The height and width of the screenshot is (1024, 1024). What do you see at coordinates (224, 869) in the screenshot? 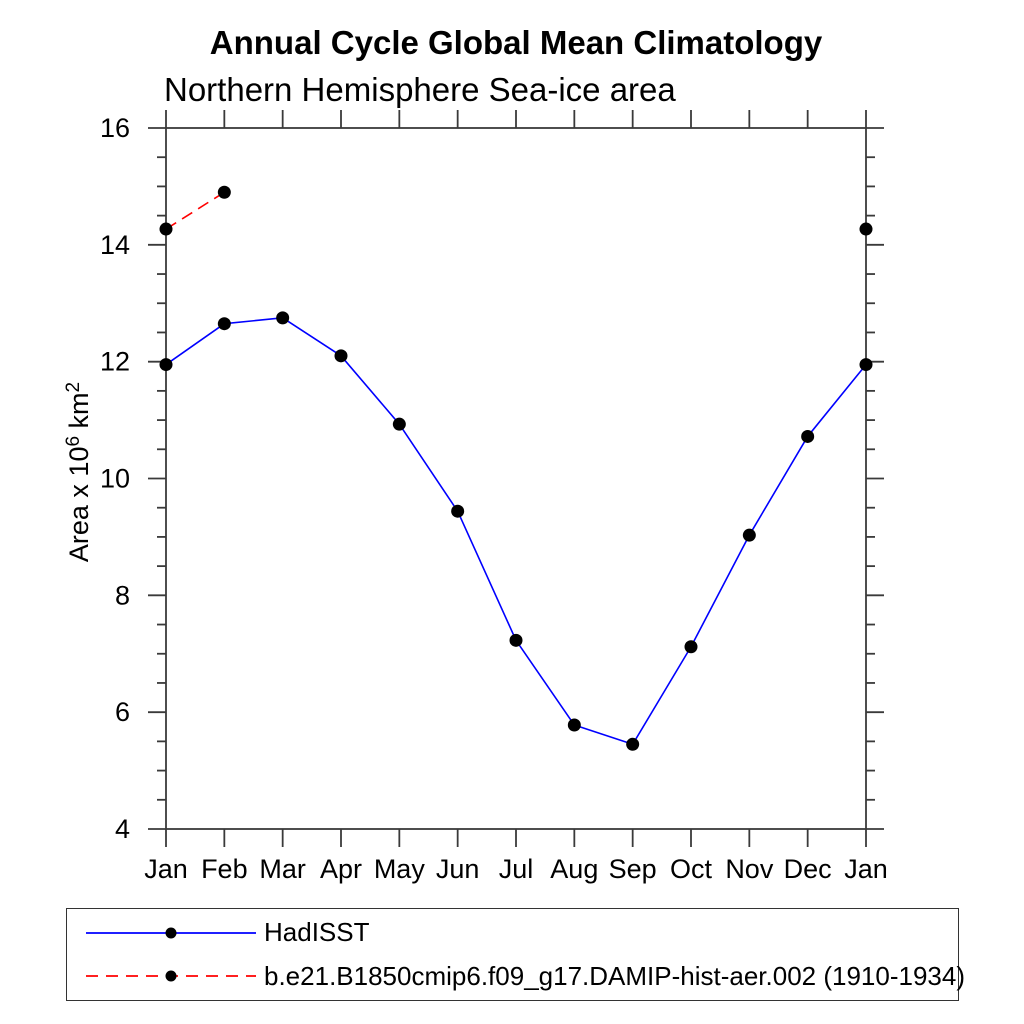
I see `x-tick-label: Feb` at bounding box center [224, 869].